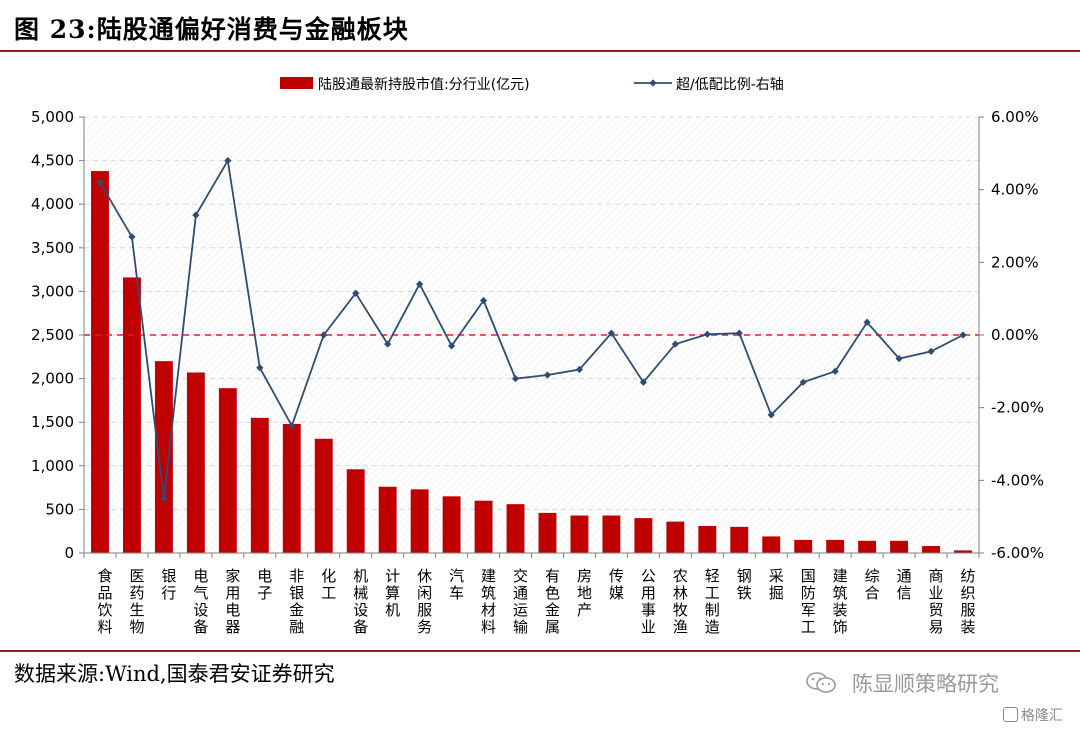  What do you see at coordinates (456, 584) in the screenshot?
I see `x-label-11: 汽车` at bounding box center [456, 584].